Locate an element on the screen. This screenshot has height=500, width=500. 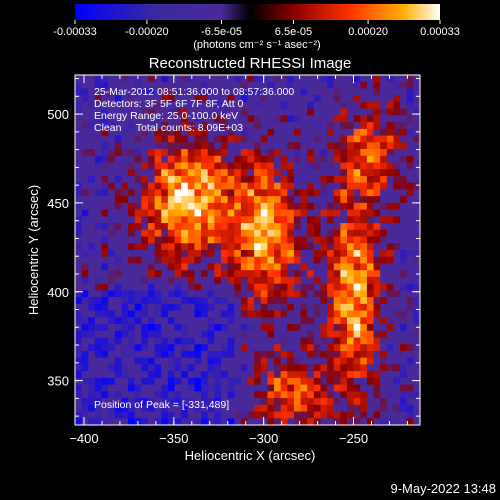
x-tick-label: −250 is located at coordinates (353, 438).